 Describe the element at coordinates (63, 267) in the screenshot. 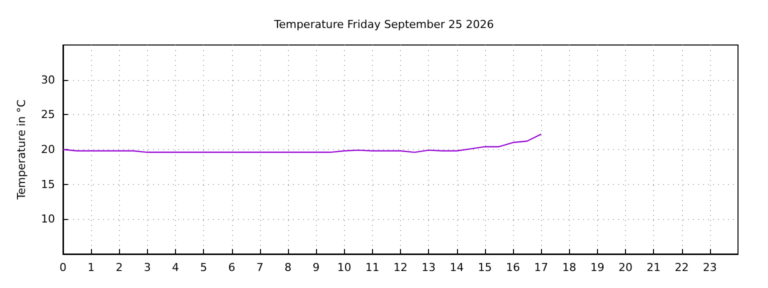

I see `x-tick-label: 0` at that location.